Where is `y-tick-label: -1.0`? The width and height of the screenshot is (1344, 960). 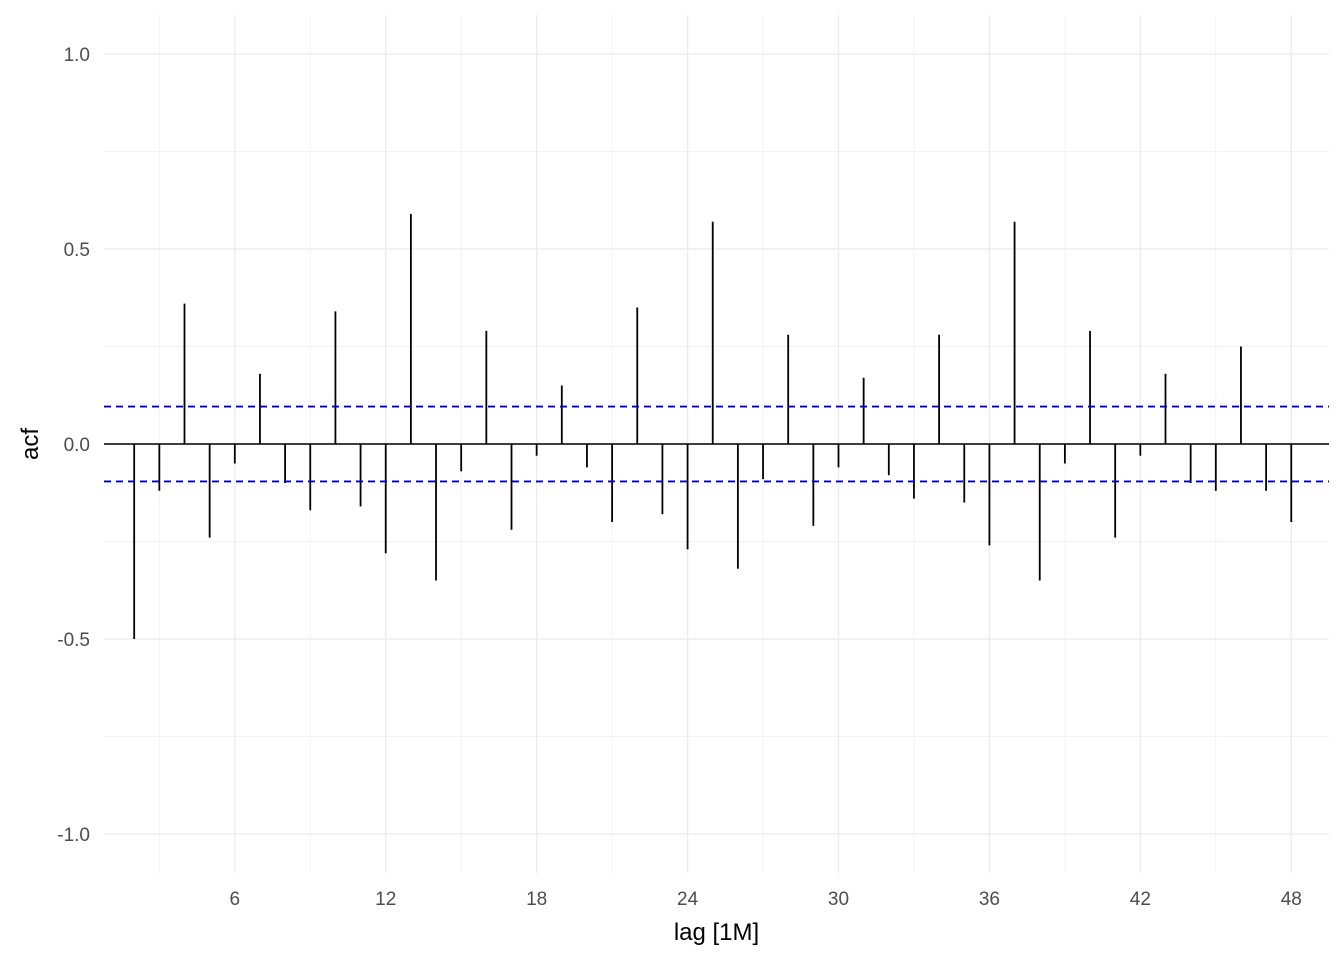
y-tick-label: -1.0 is located at coordinates (73, 835).